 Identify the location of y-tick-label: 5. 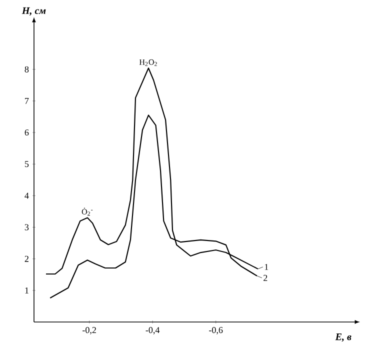
(26, 164).